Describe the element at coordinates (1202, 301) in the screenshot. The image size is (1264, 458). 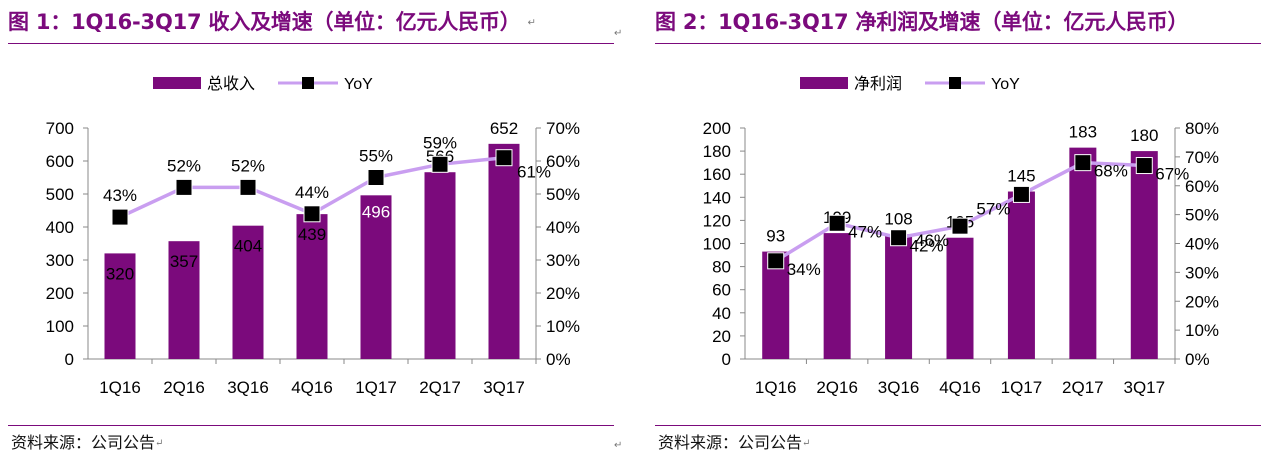
I see `y-right-tick-label: 20%` at that location.